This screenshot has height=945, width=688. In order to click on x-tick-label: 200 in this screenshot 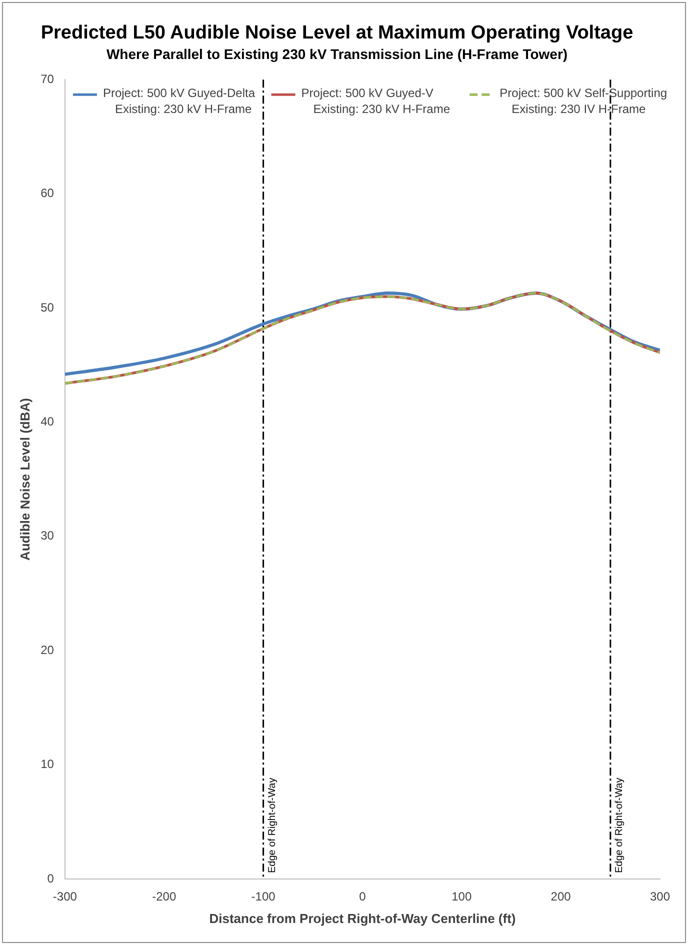, I will do `click(561, 897)`.